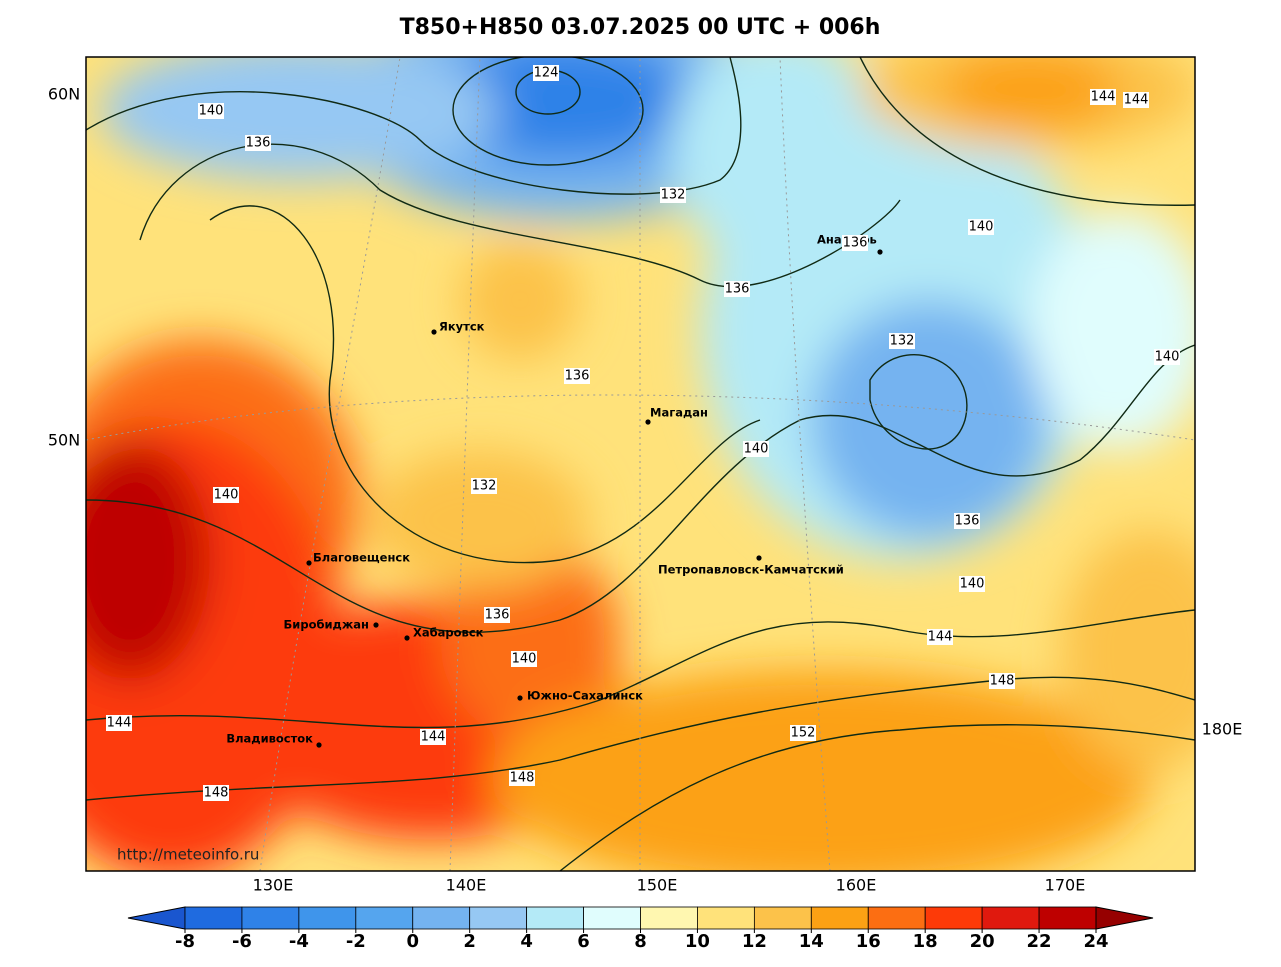  Describe the element at coordinates (299, 941) in the screenshot. I see `colorbar-tick-label: -4` at that location.